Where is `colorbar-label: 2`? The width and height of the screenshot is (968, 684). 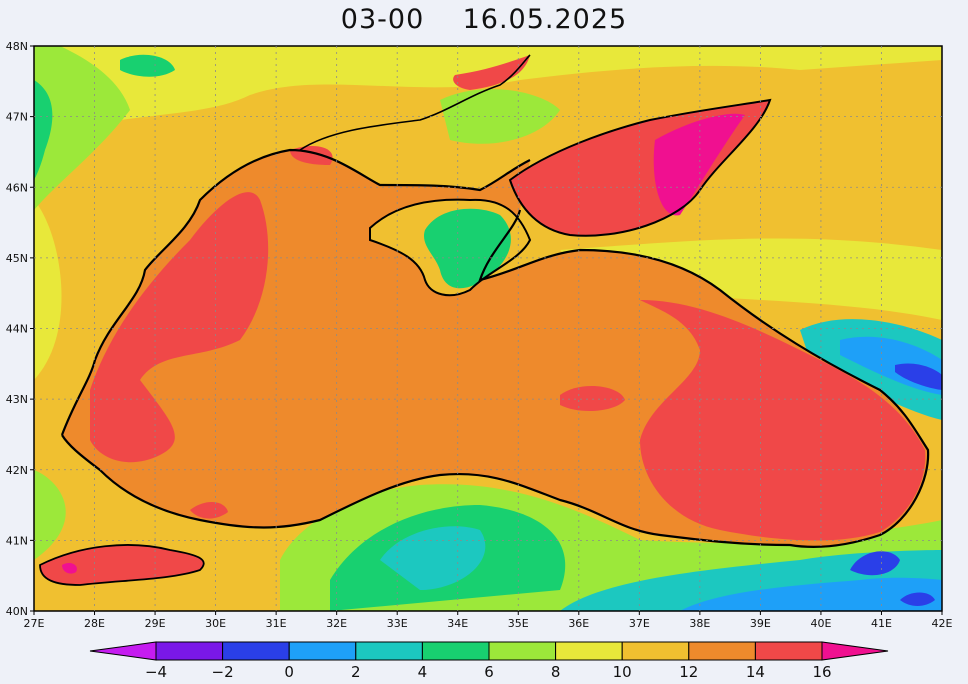 colorbar-label: 2 is located at coordinates (356, 672).